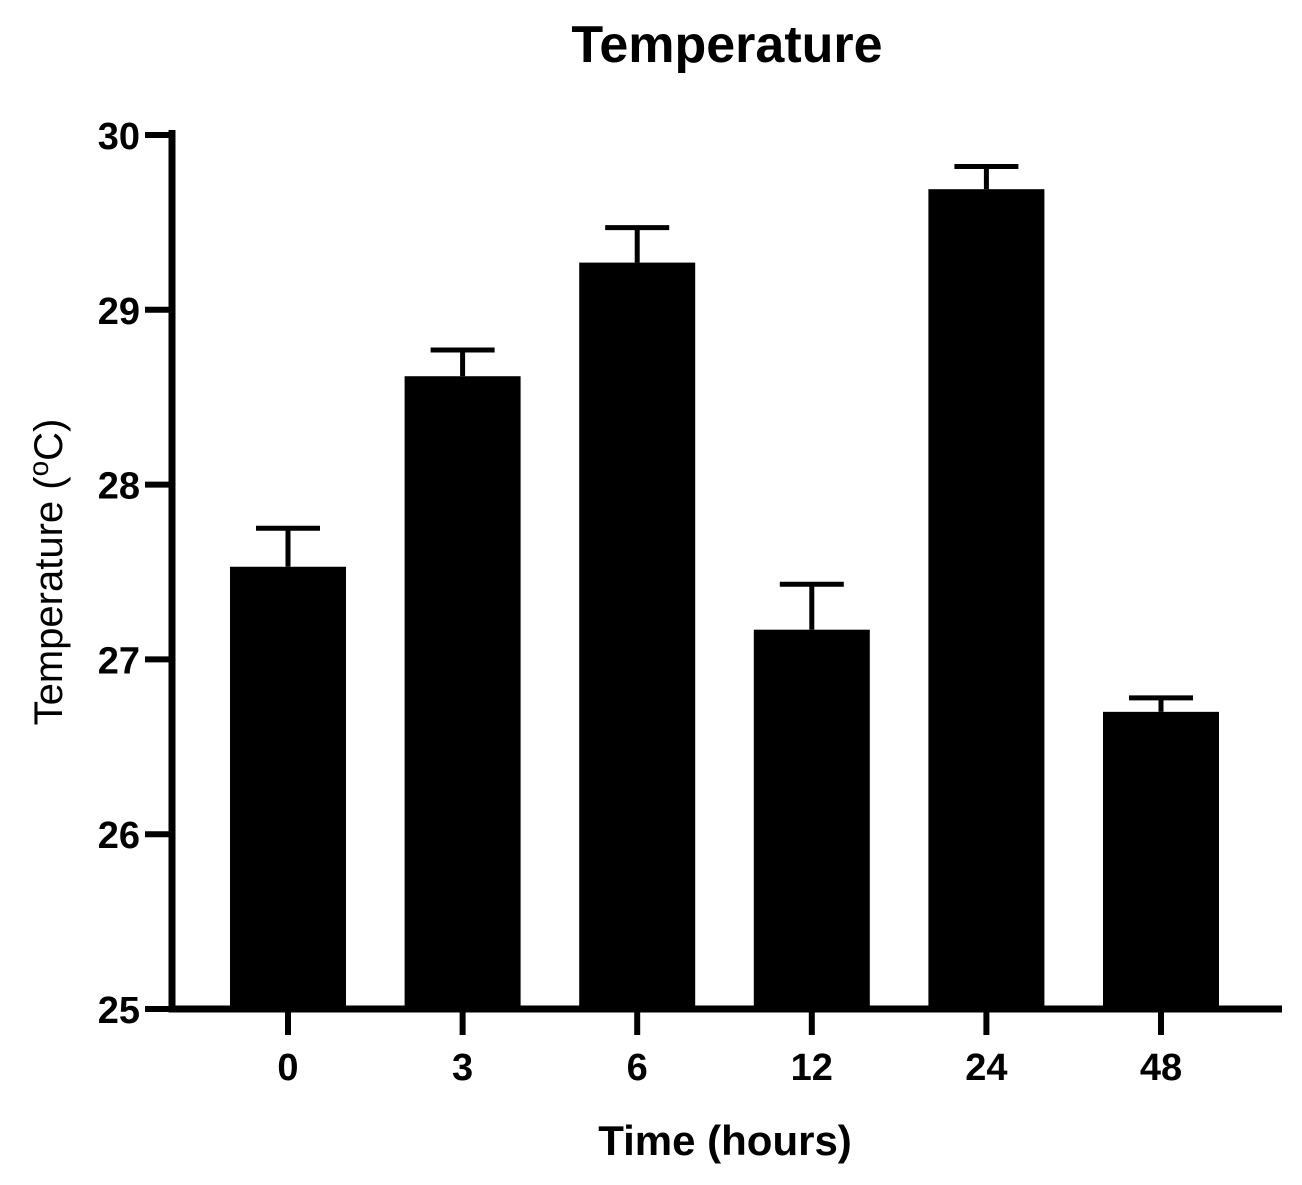 The height and width of the screenshot is (1185, 1302). Describe the element at coordinates (986, 1068) in the screenshot. I see `x-tick-label: 24` at that location.